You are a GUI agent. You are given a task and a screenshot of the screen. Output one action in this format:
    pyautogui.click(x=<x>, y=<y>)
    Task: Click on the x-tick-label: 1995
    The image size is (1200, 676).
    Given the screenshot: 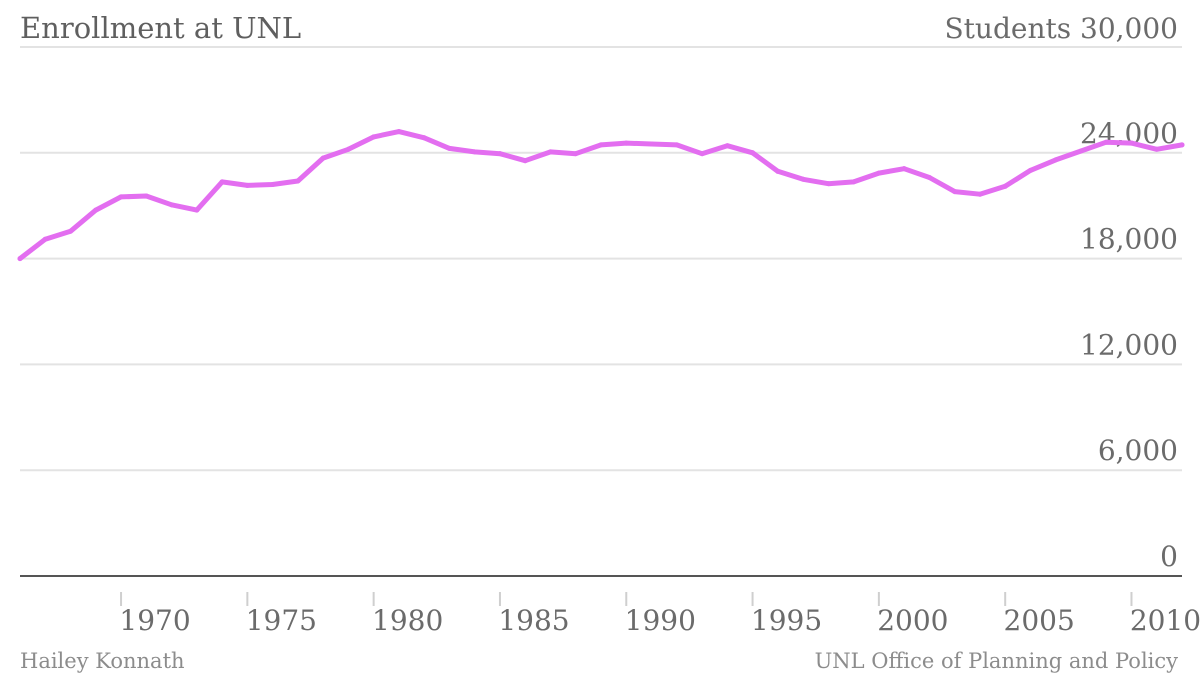 What is the action you would take?
    pyautogui.click(x=786, y=620)
    